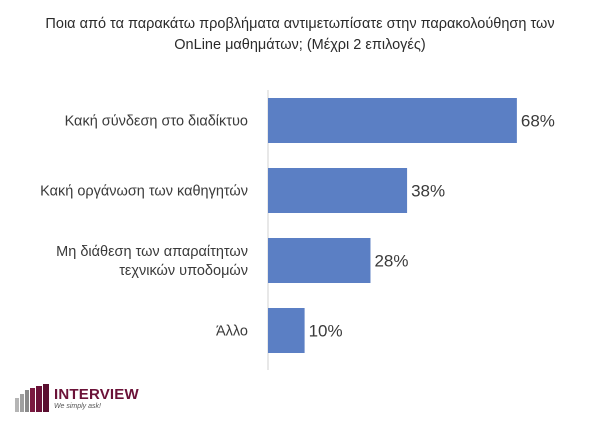  Describe the element at coordinates (32, 398) in the screenshot. I see `logo-bars-icon` at that location.